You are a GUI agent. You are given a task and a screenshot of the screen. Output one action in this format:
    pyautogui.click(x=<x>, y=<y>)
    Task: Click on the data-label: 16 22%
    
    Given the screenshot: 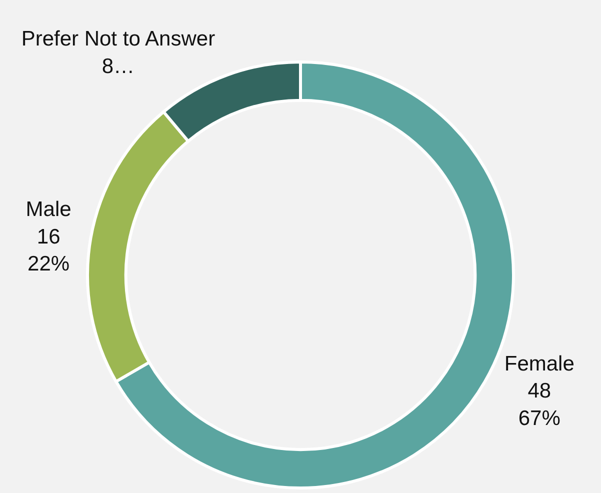 What is the action you would take?
    pyautogui.click(x=49, y=250)
    